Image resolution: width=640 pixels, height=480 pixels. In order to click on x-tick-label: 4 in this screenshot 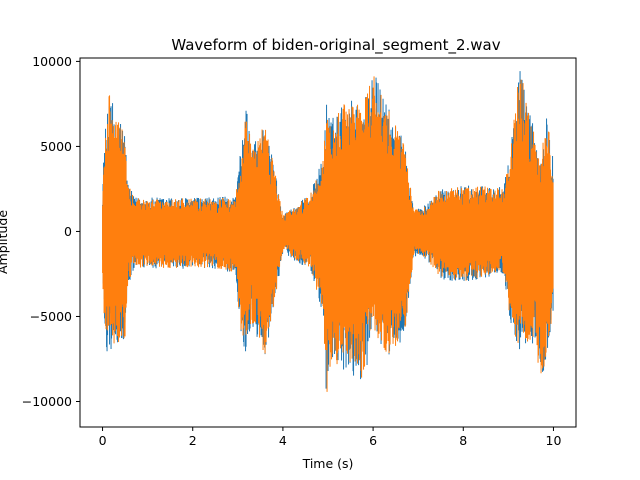, I will do `click(283, 440)`.